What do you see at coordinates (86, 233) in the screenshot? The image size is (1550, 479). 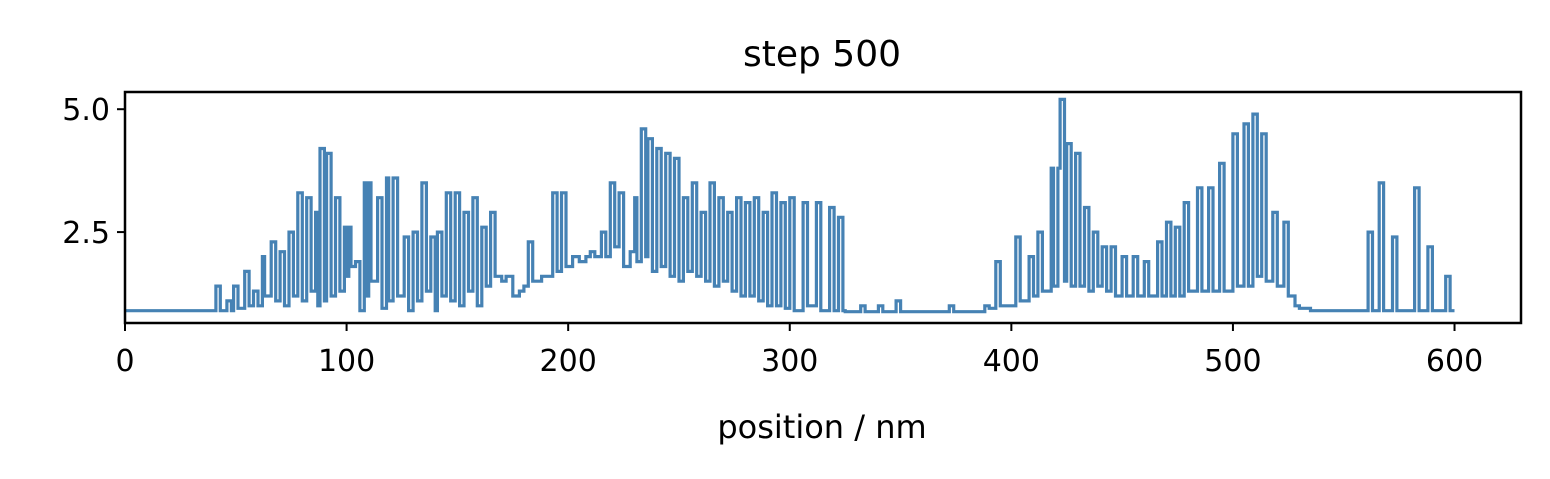 I see `y-tick-label: 2.5` at bounding box center [86, 233].